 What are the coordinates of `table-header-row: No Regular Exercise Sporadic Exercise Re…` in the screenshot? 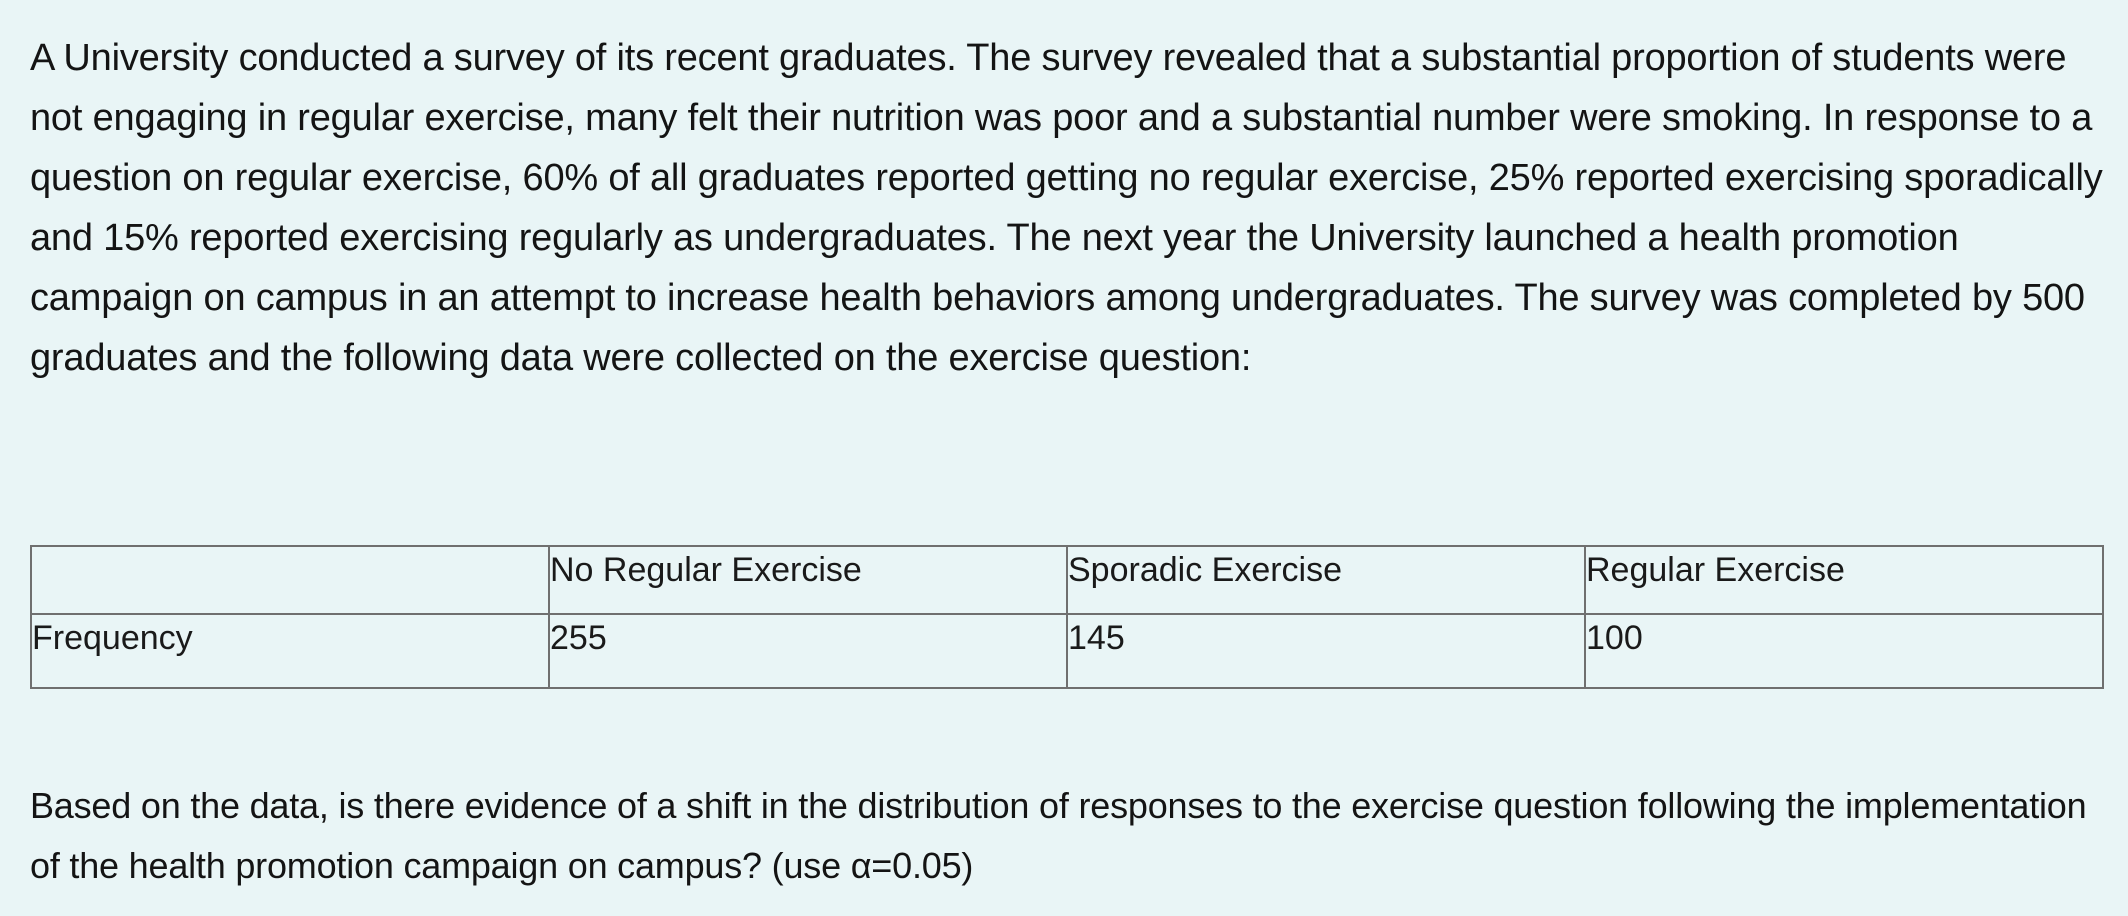 It's located at (1067, 580).